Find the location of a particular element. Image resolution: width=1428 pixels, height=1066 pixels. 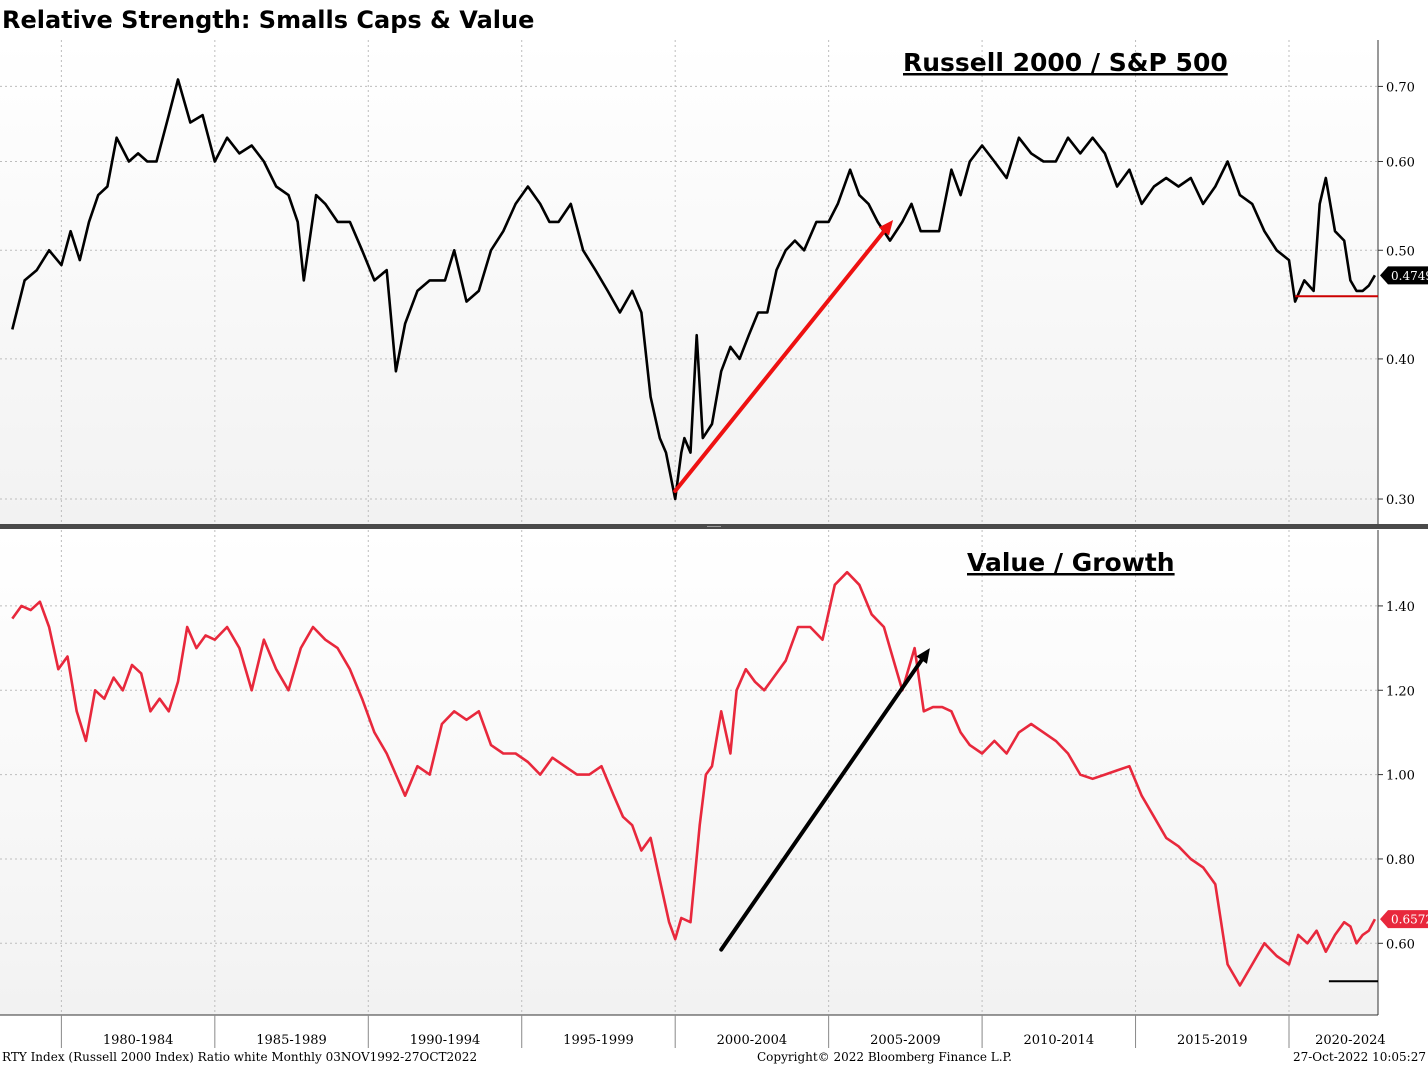

bottom-y-tick-label: 1.40 is located at coordinates (1400, 607).